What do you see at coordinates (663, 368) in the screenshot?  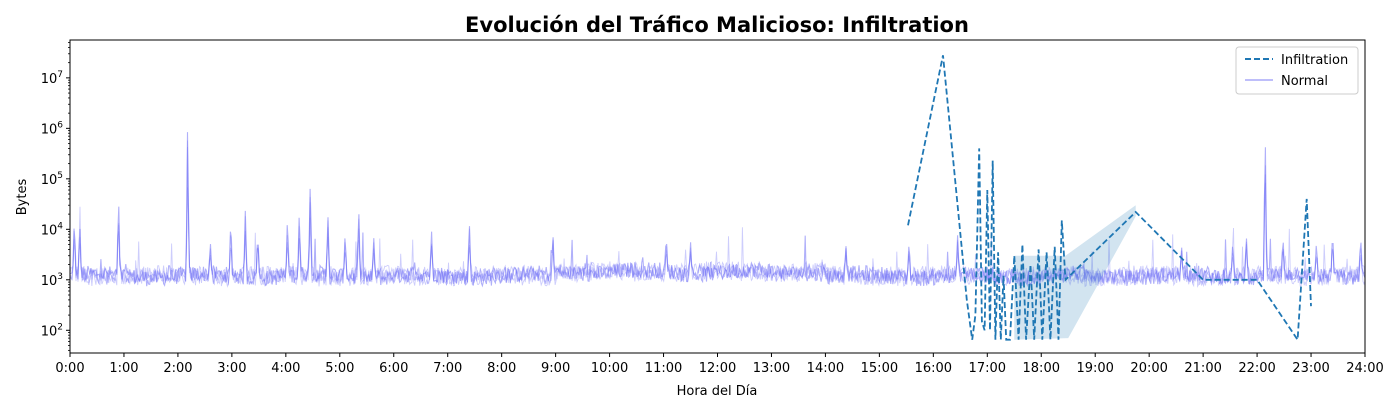 I see `x-tick-label: 11:00` at bounding box center [663, 368].